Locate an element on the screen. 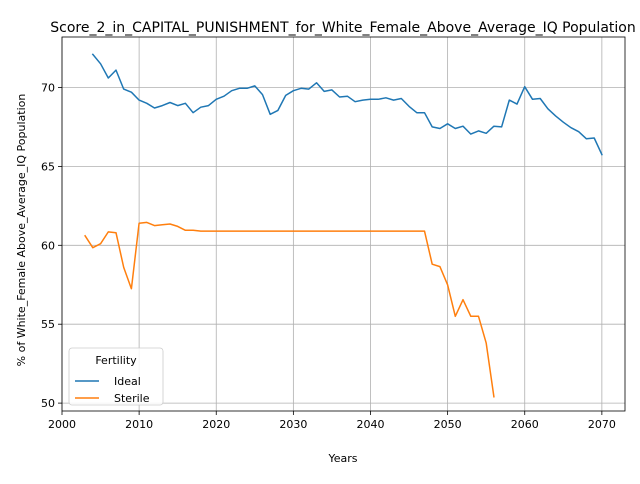 The image size is (640, 484). x-axis-ticks: 2000 2010 2020 2030 2040 2050 2060 2070 is located at coordinates (332, 421).